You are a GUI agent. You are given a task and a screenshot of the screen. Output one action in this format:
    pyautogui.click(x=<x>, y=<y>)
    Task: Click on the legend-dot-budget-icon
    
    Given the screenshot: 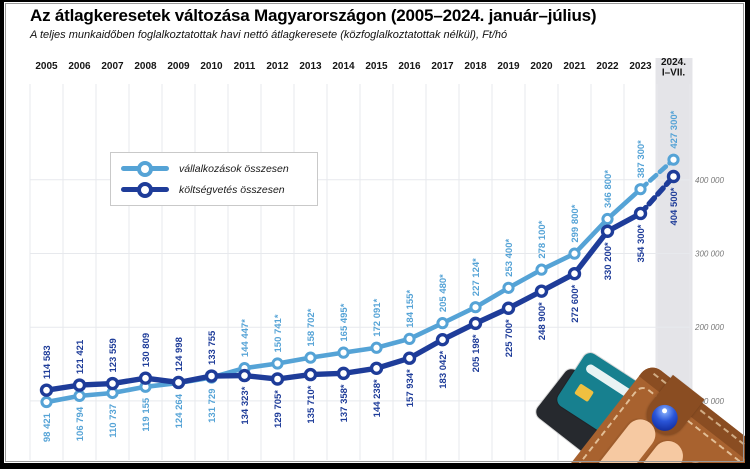 What is the action you would take?
    pyautogui.click(x=145, y=189)
    